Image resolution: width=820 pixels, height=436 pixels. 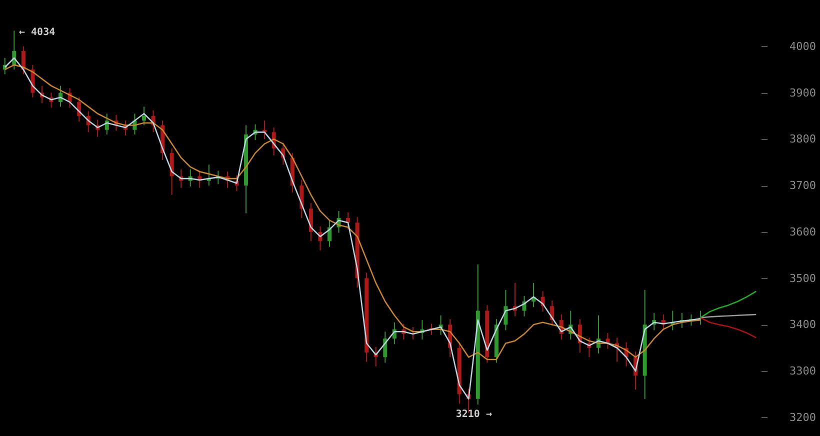 I want to click on y-tick-label: 4000, so click(x=803, y=46).